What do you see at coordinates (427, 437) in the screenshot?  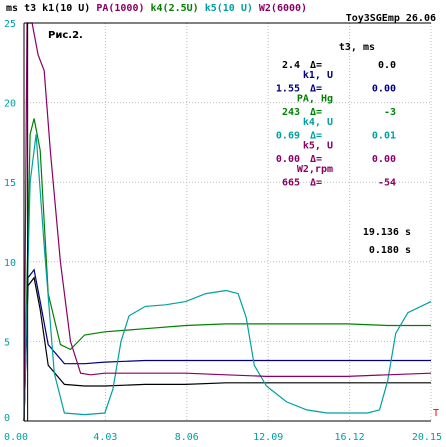 I see `x-tick-label: 20.15` at bounding box center [427, 437].